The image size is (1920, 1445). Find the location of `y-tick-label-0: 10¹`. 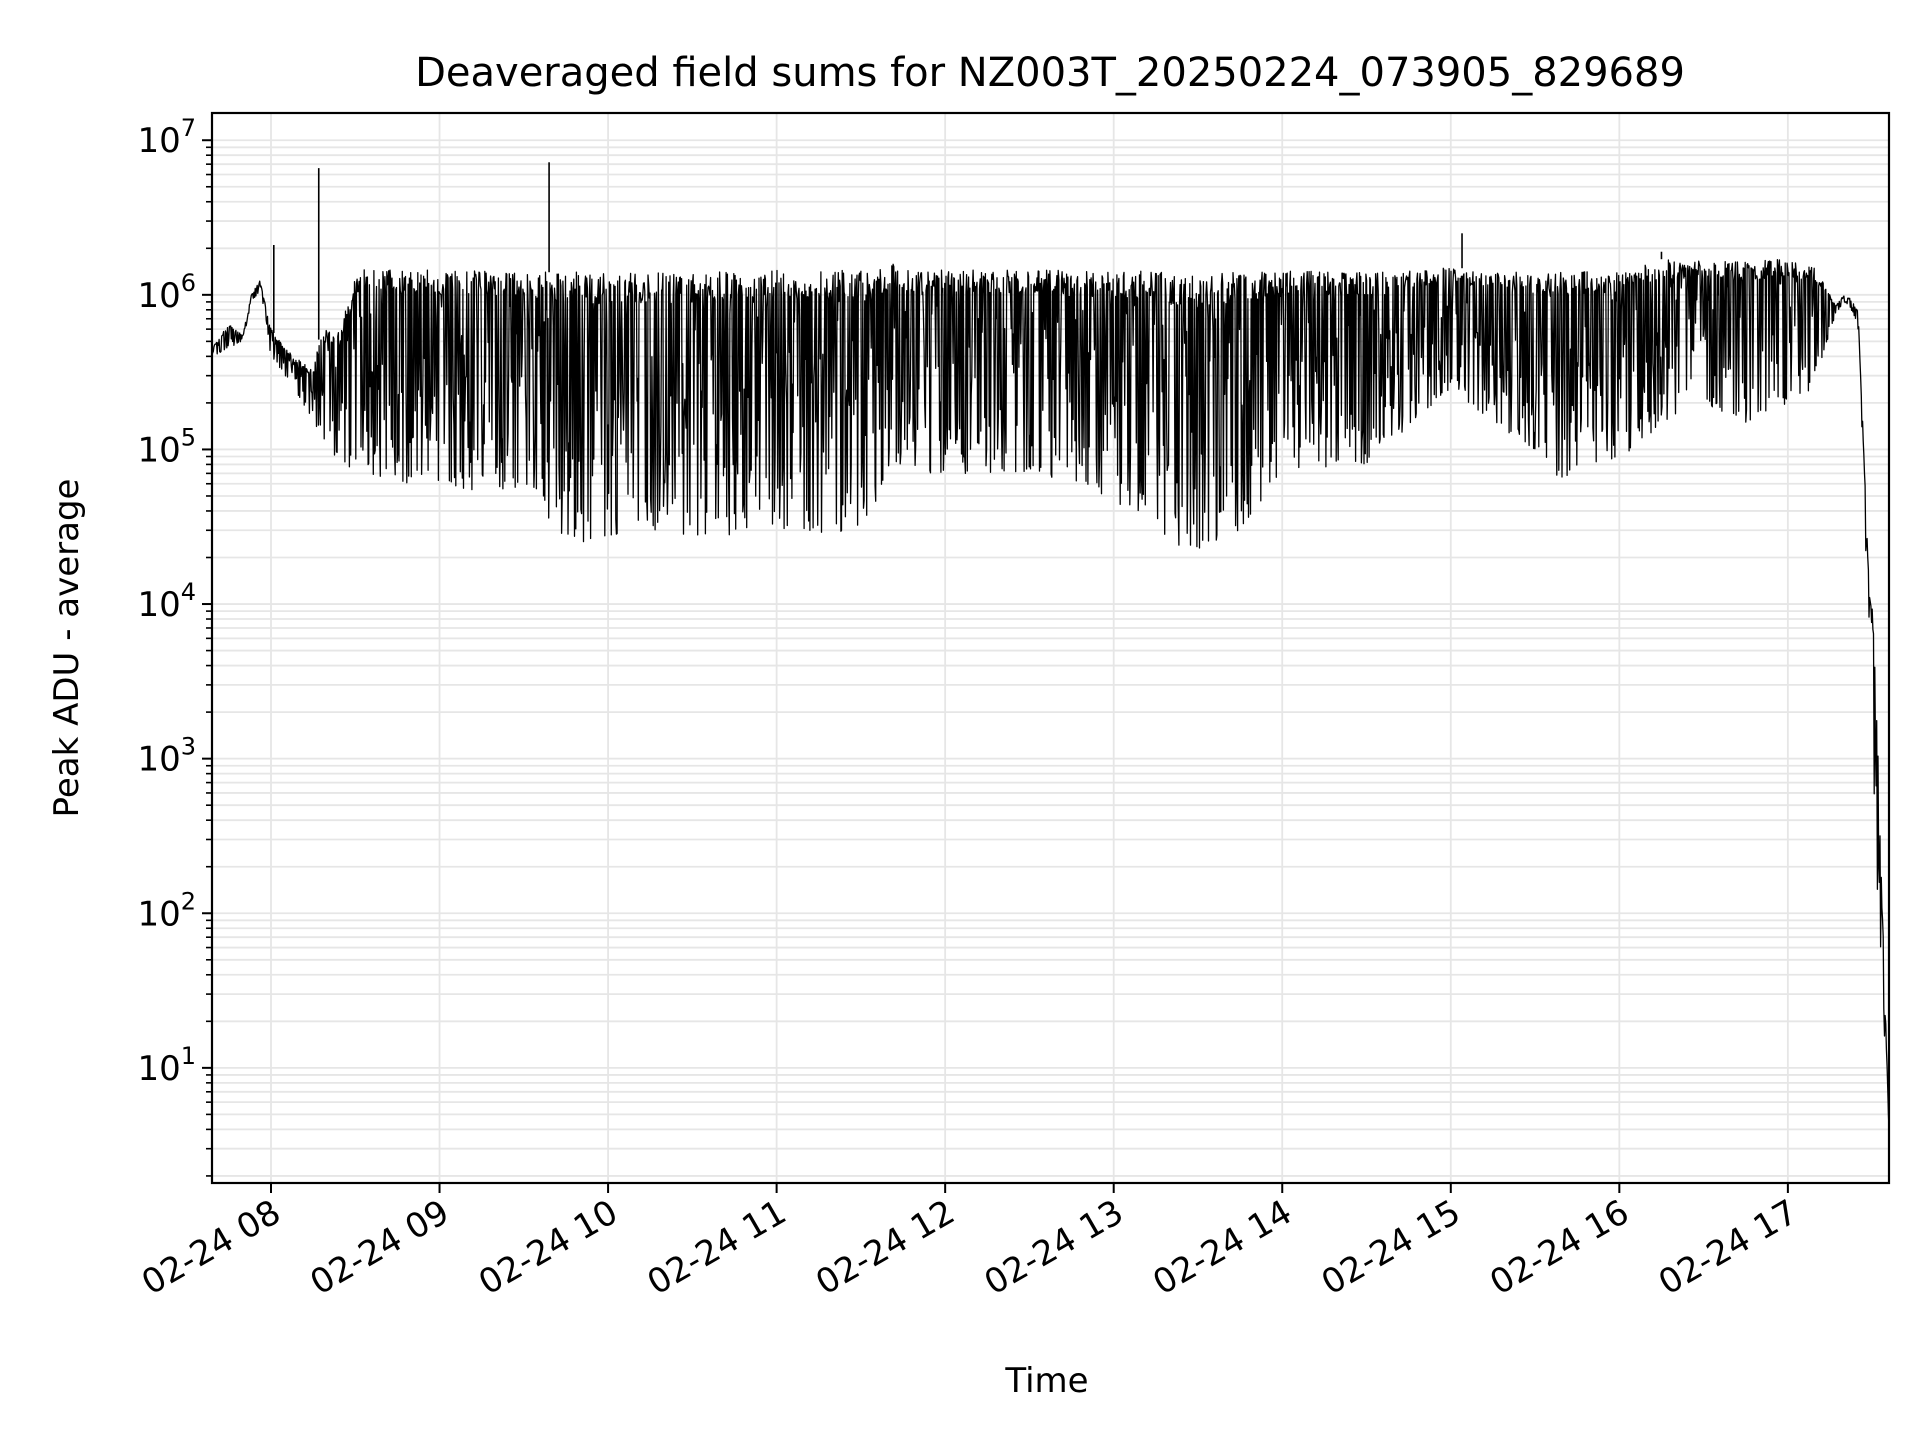

y-tick-label-0: 10¹ is located at coordinates (166, 1065).